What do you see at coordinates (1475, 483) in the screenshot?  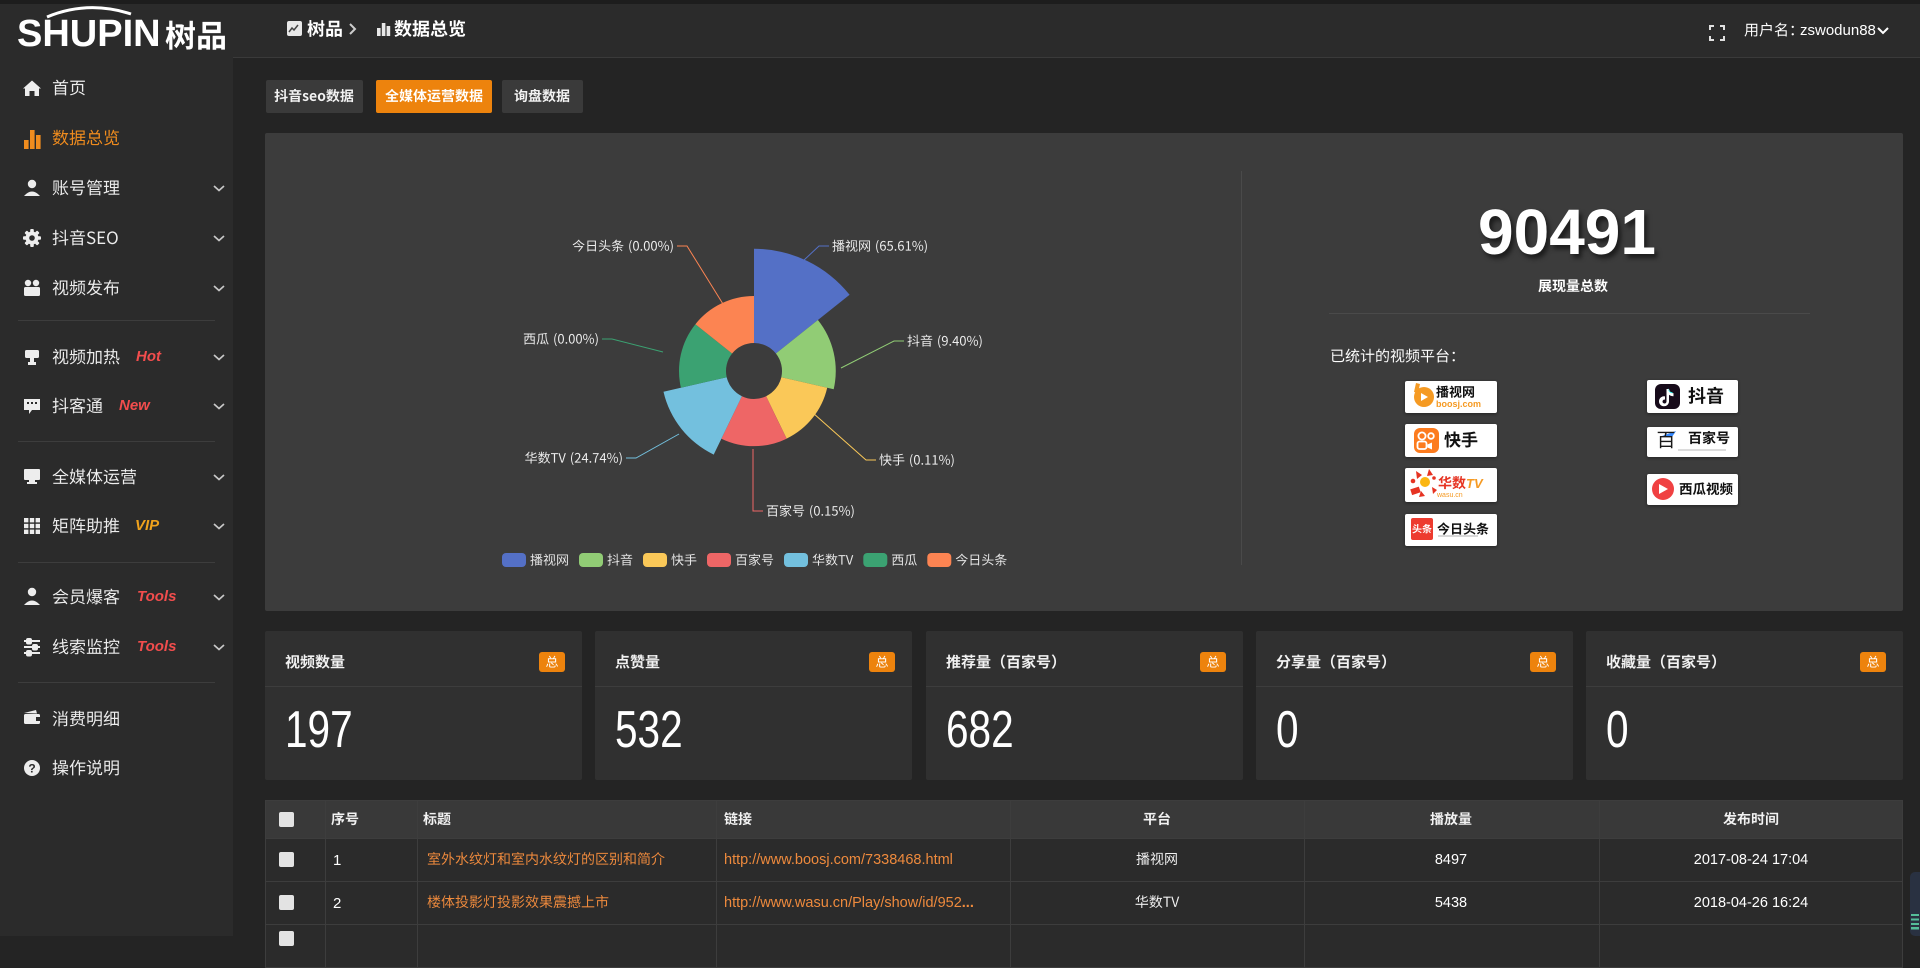 I see `svg-text: TV` at bounding box center [1475, 483].